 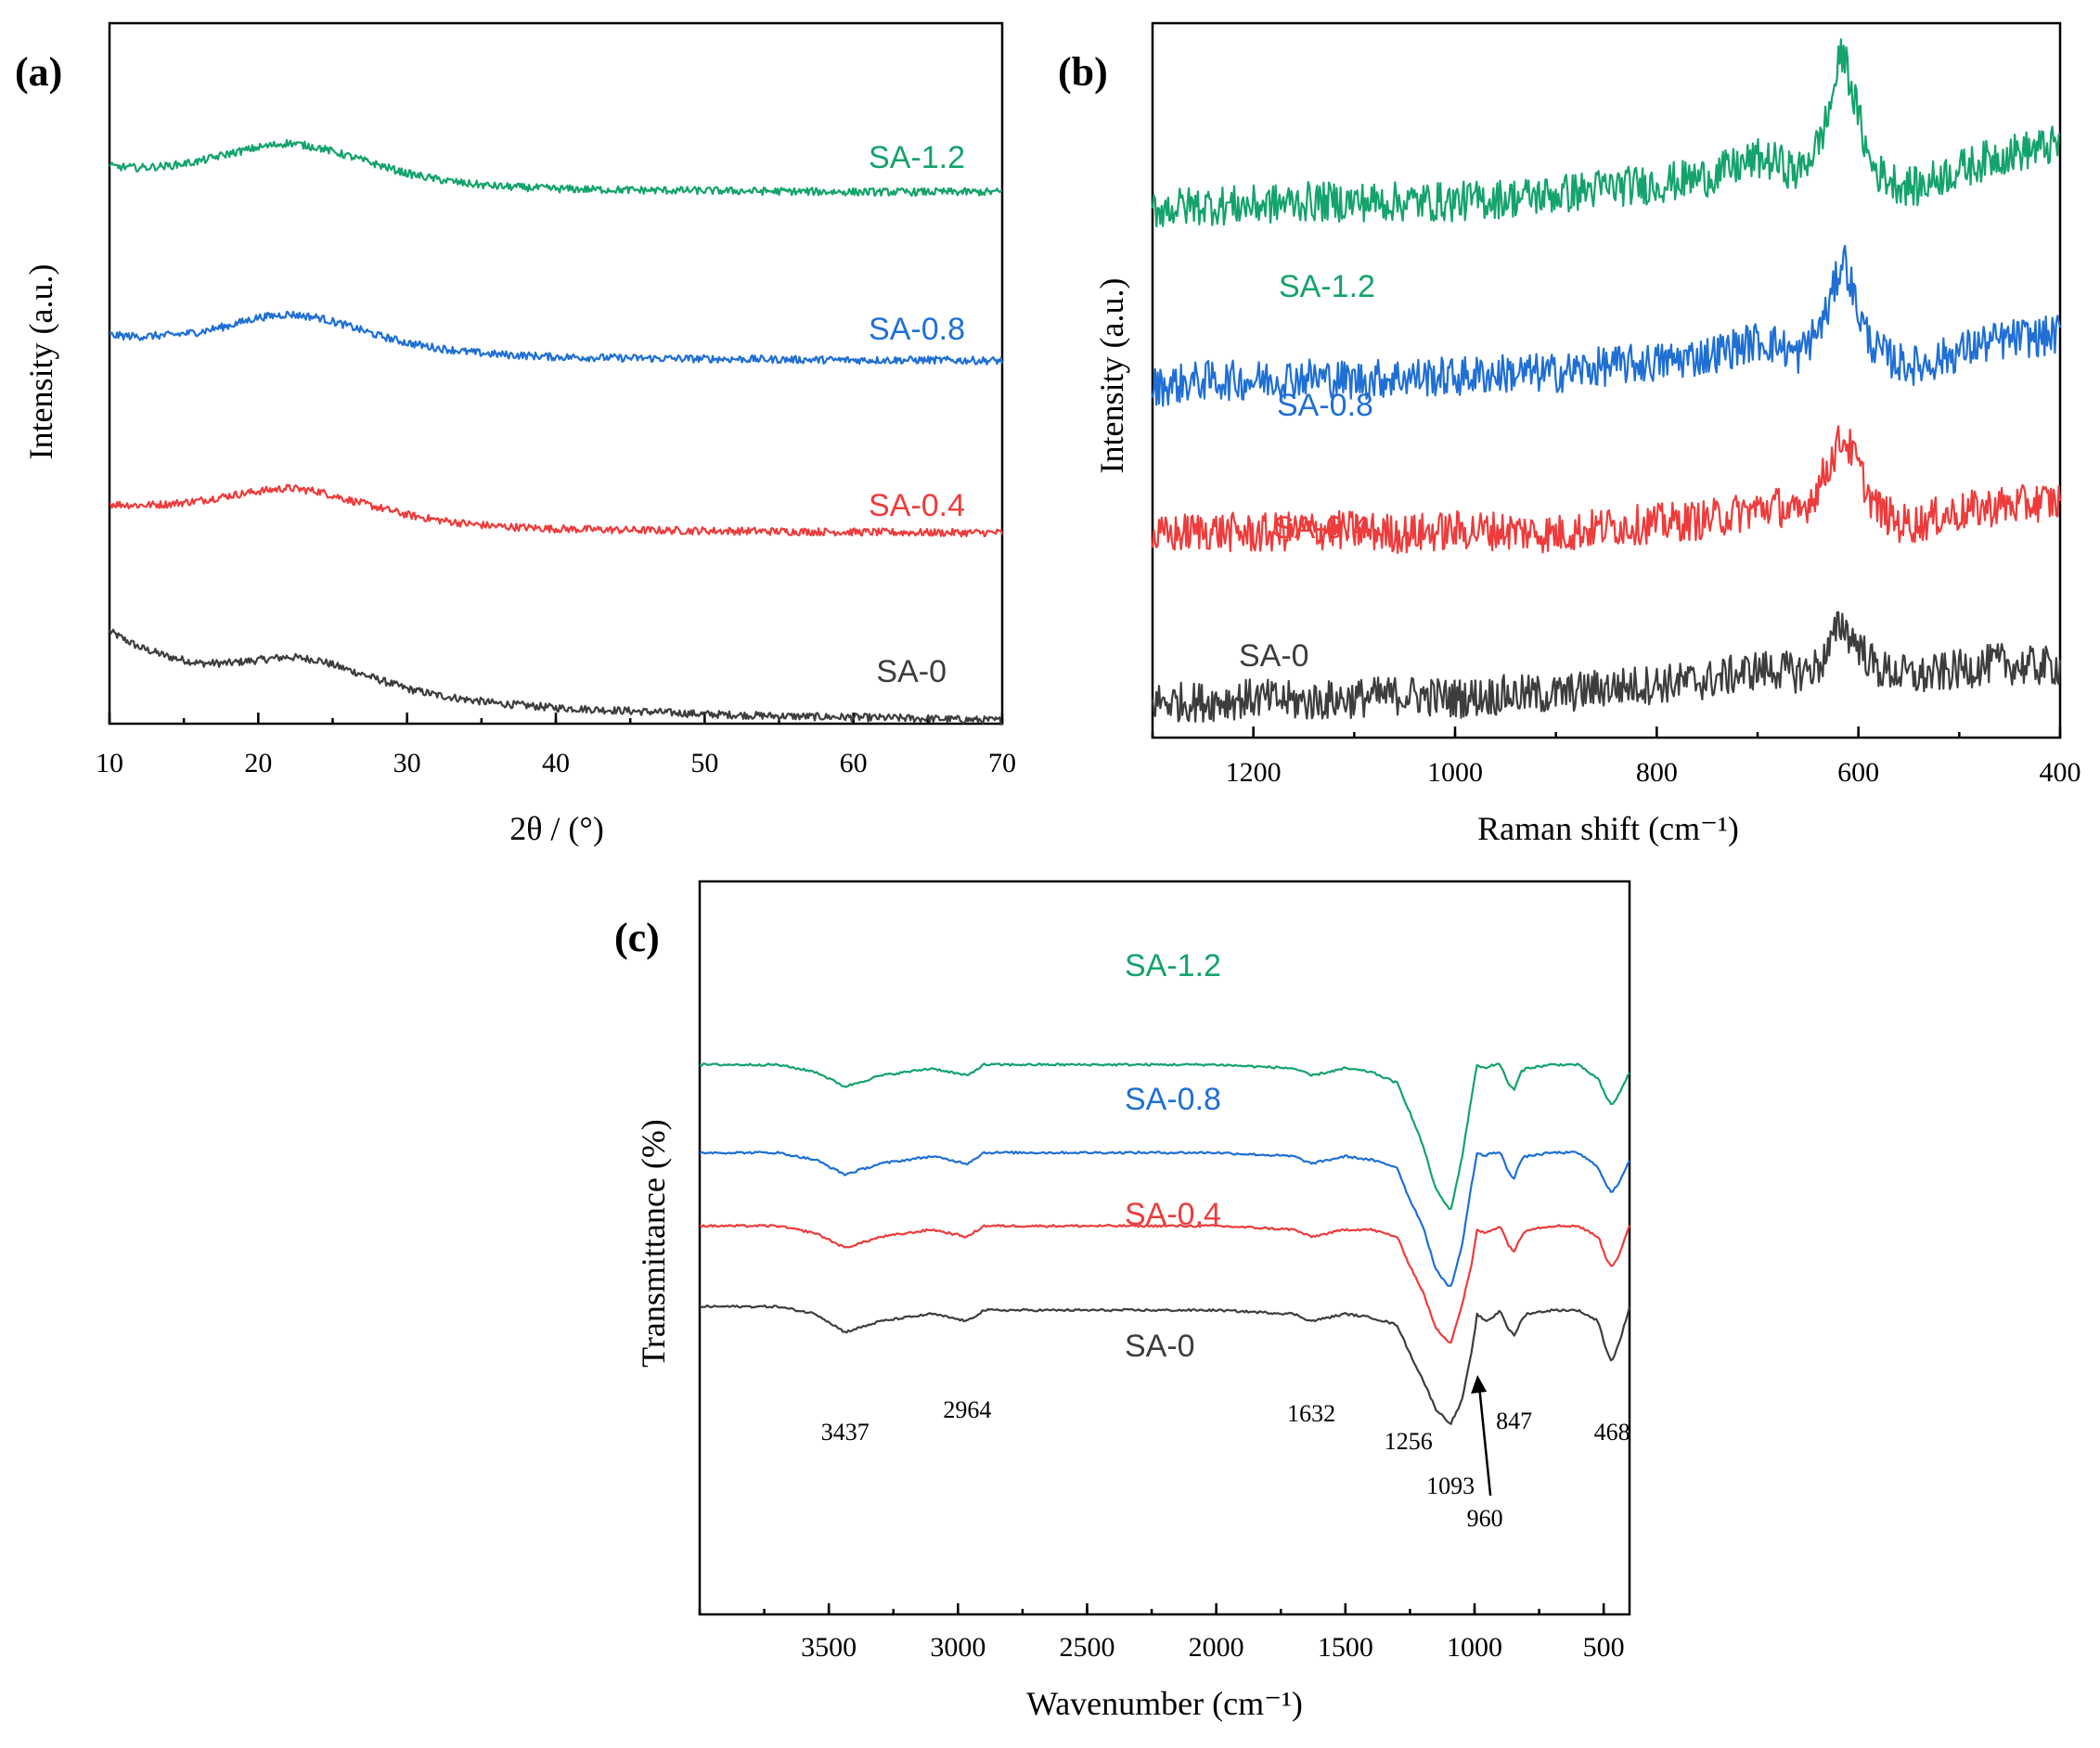 What do you see at coordinates (829, 1647) in the screenshot?
I see `x-tick-label: 3500` at bounding box center [829, 1647].